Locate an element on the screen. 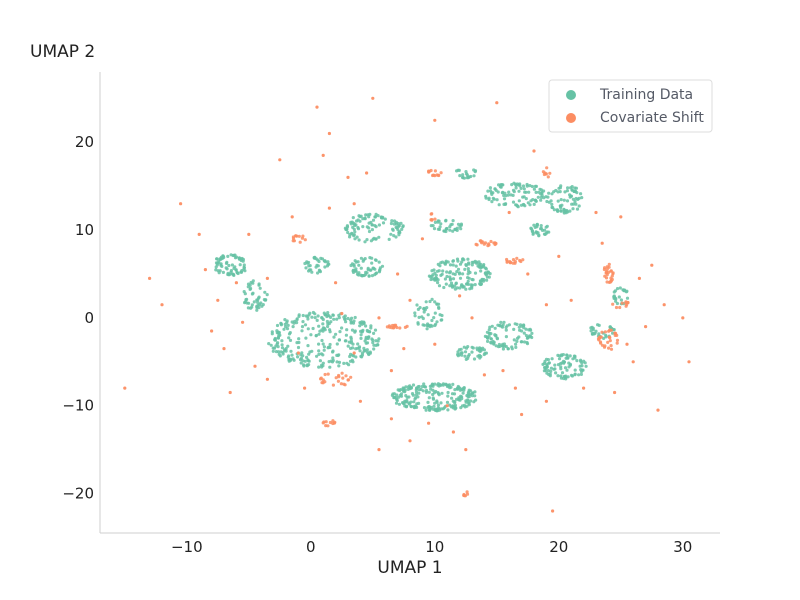  legend-marker-training-data is located at coordinates (571, 95).